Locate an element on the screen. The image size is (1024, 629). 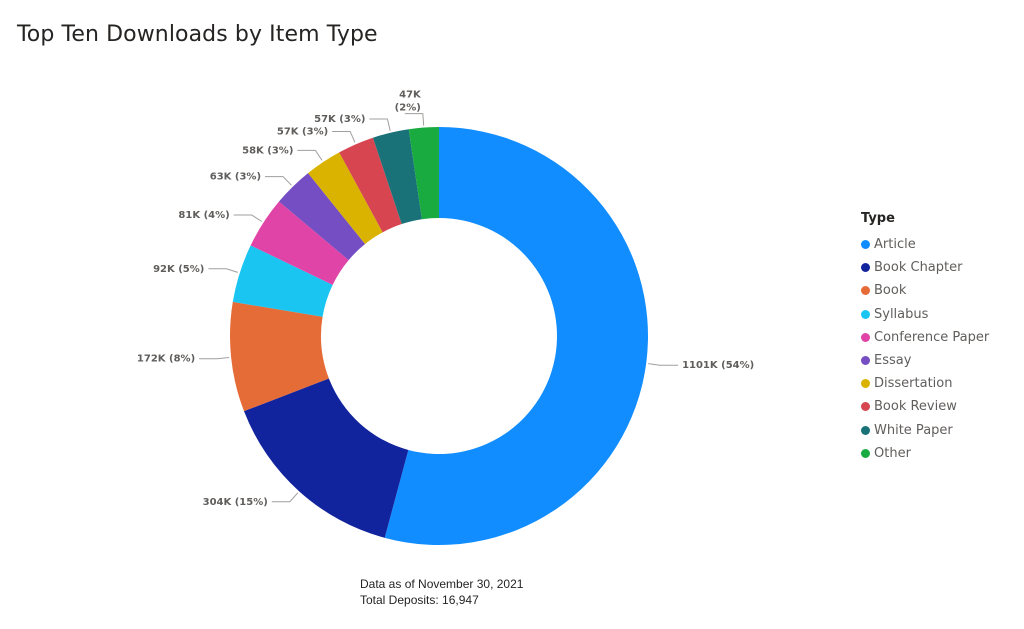
legend-label: Book is located at coordinates (890, 291).